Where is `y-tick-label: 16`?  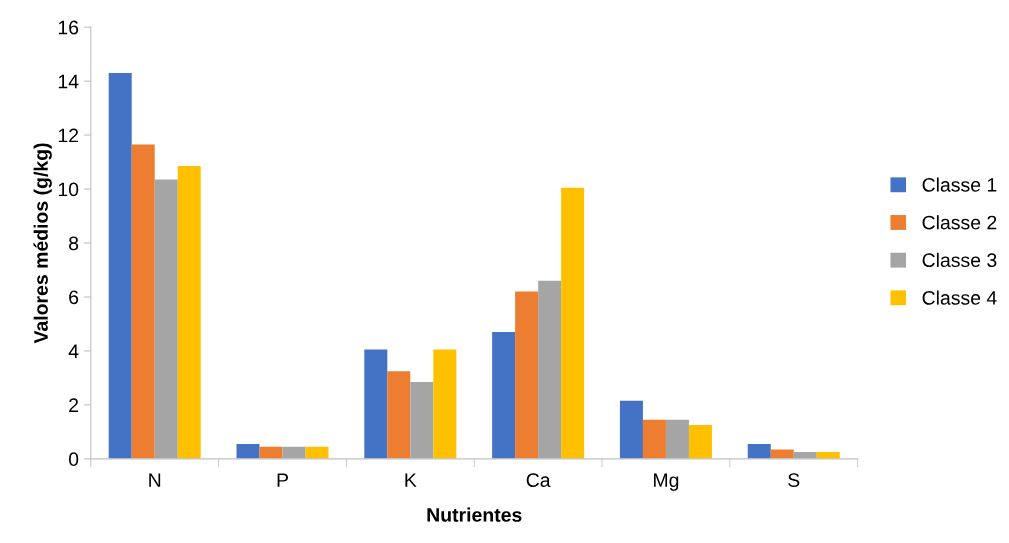
y-tick-label: 16 is located at coordinates (68, 27).